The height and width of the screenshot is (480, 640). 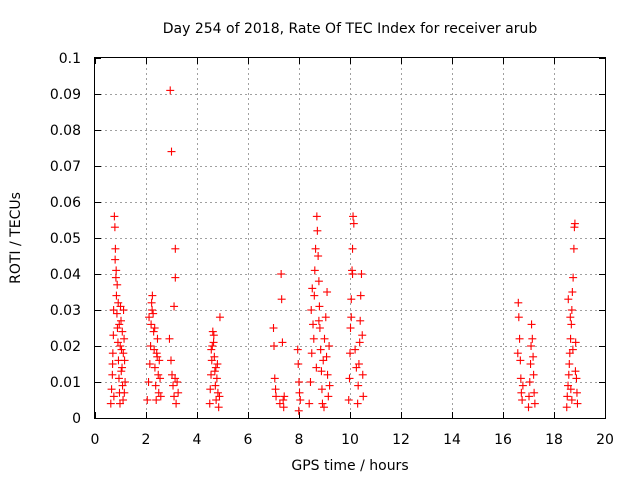 What do you see at coordinates (65, 167) in the screenshot?
I see `y-tick-label: 0.07` at bounding box center [65, 167].